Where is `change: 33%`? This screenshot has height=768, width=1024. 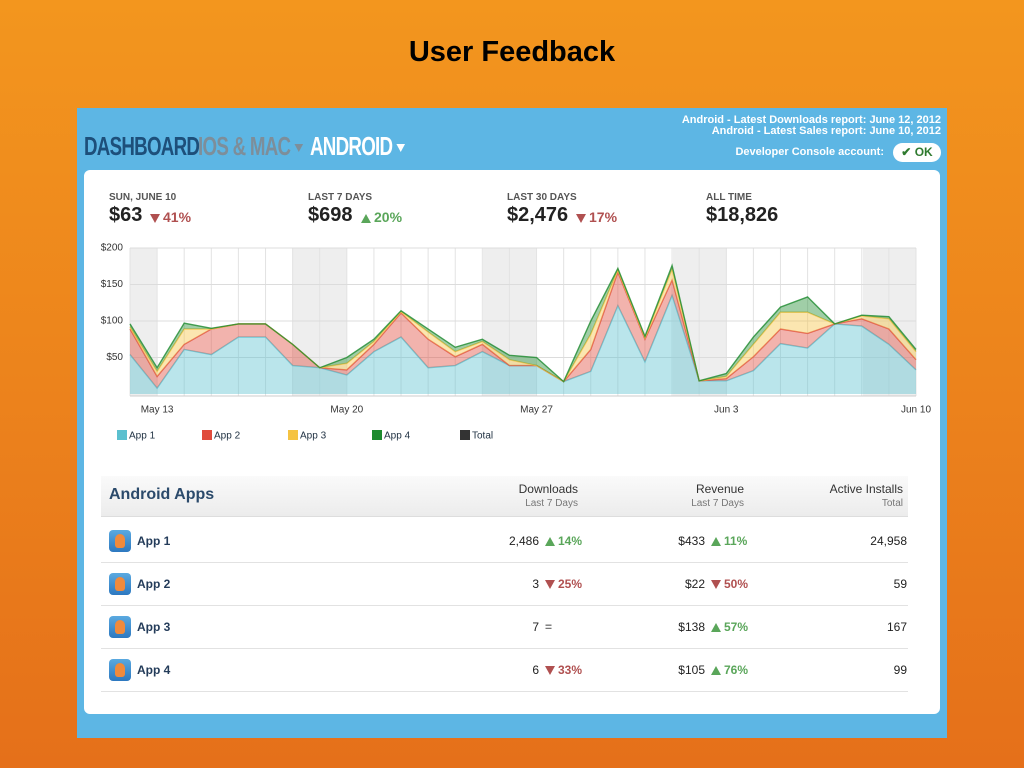 change: 33% is located at coordinates (563, 670).